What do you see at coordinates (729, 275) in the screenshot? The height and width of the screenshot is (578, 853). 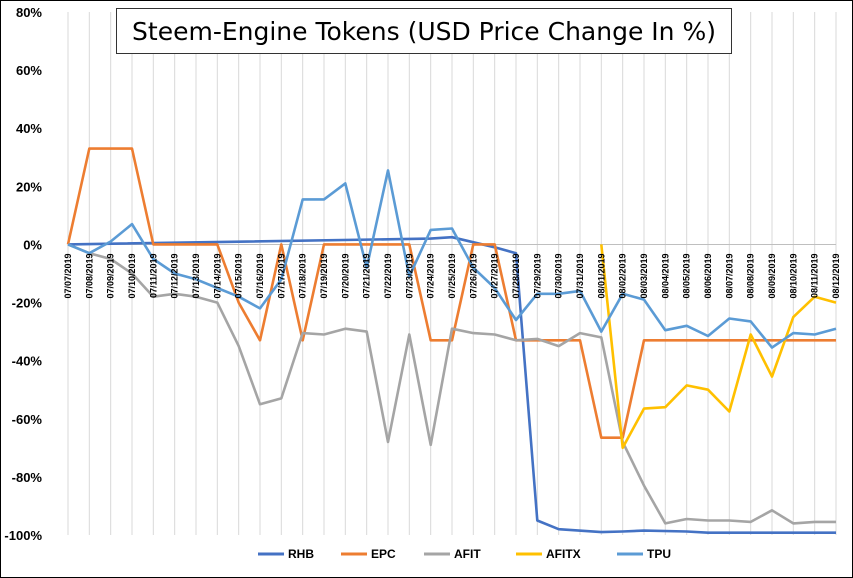 I see `x-tick-label: 08/07/2019` at bounding box center [729, 275].